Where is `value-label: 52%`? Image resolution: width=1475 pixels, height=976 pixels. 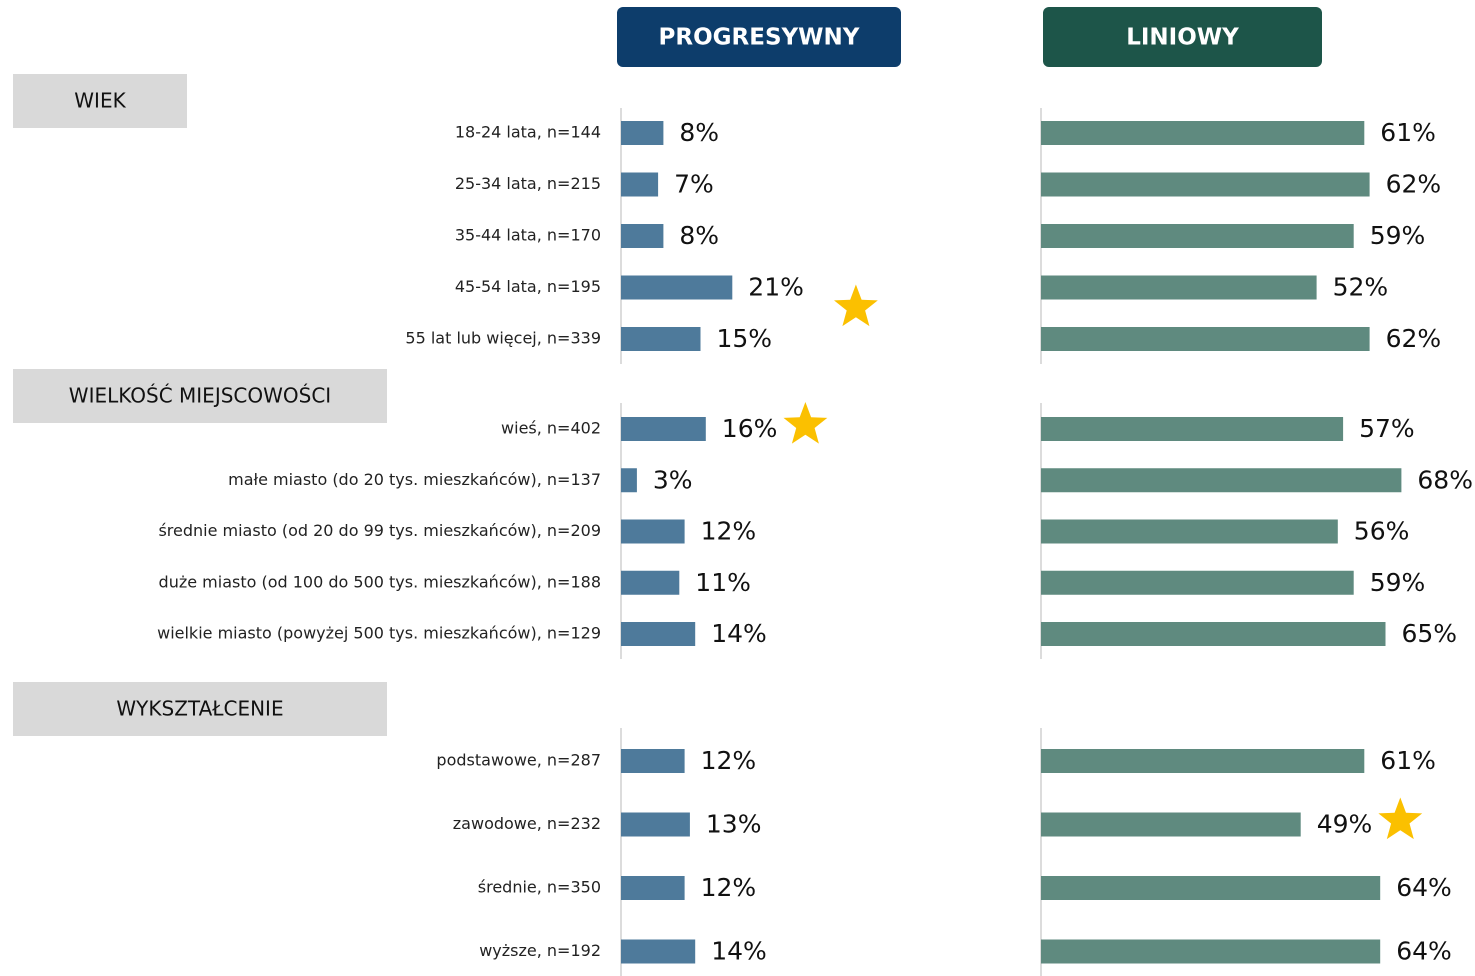 value-label: 52% is located at coordinates (1361, 287).